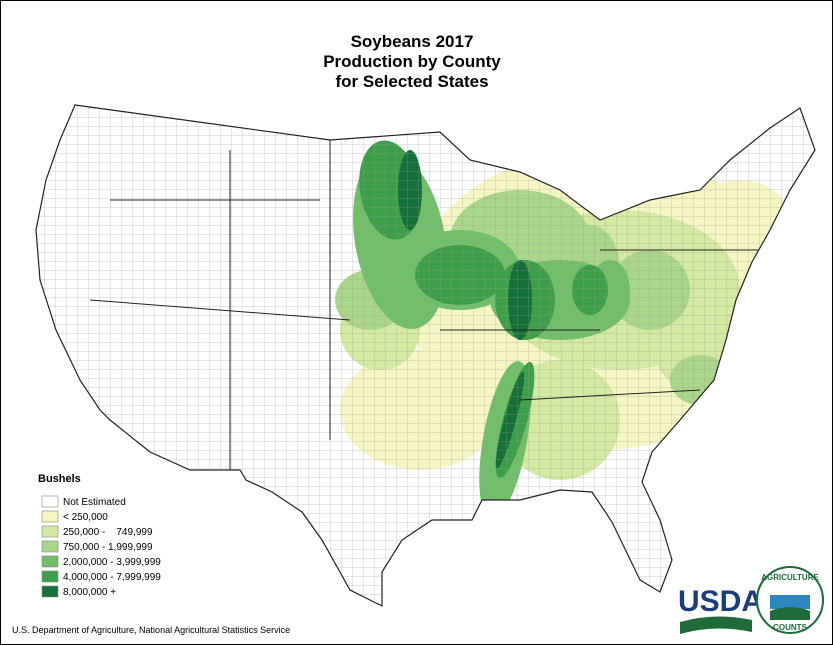  What do you see at coordinates (412, 61) in the screenshot?
I see `title-line: Production by County` at bounding box center [412, 61].